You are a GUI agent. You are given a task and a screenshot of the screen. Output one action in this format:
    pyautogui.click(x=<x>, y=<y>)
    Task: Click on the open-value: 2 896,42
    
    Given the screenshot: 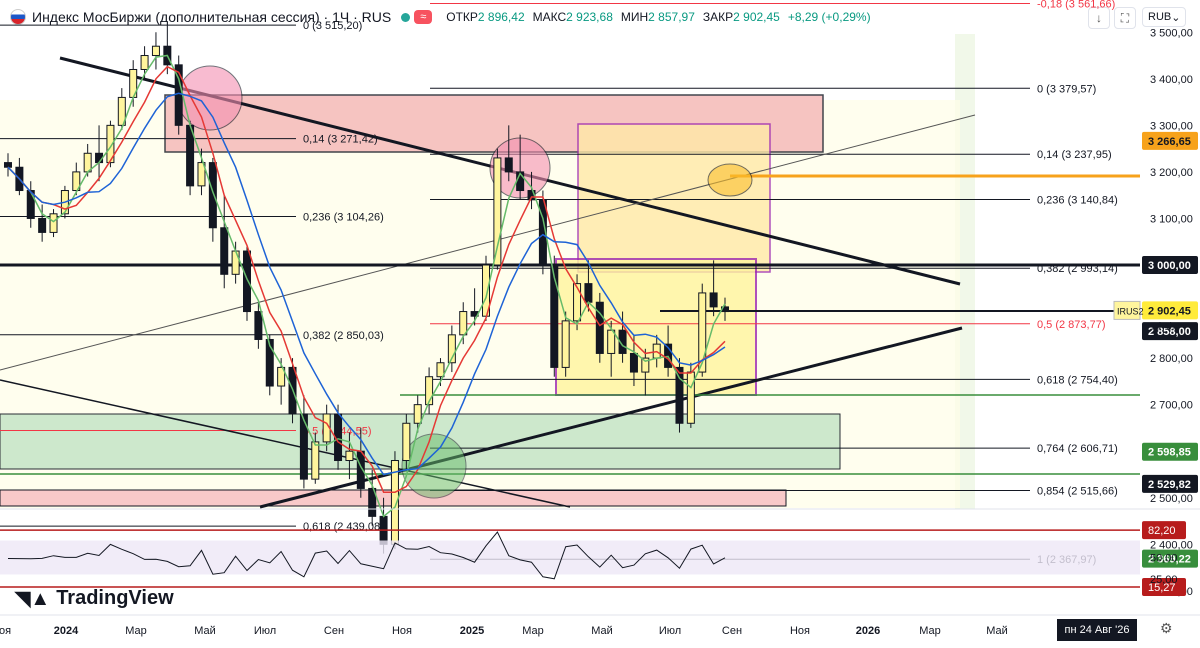 What is the action you would take?
    pyautogui.click(x=501, y=17)
    